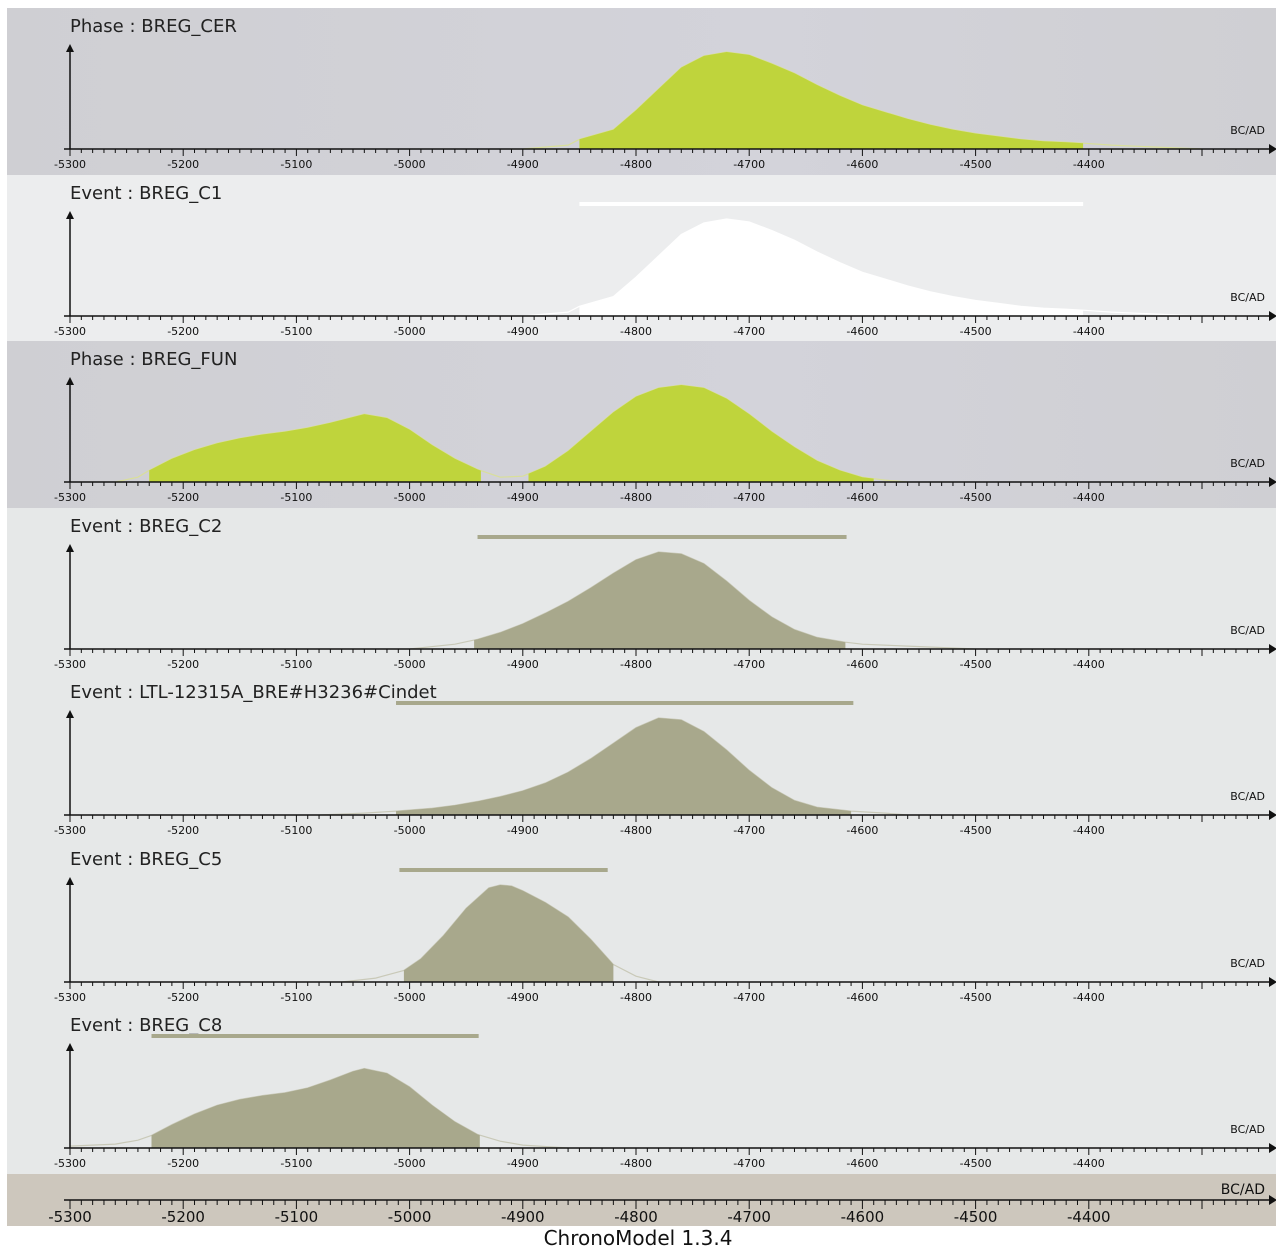  Describe the element at coordinates (154, 359) in the screenshot. I see `panel-title: Phase : BREG_FUN` at that location.